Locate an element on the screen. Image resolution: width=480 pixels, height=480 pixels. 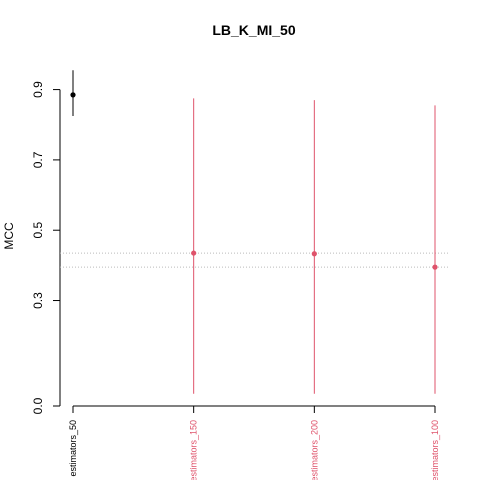
y-tick-label: 0.5 is located at coordinates (38, 230).